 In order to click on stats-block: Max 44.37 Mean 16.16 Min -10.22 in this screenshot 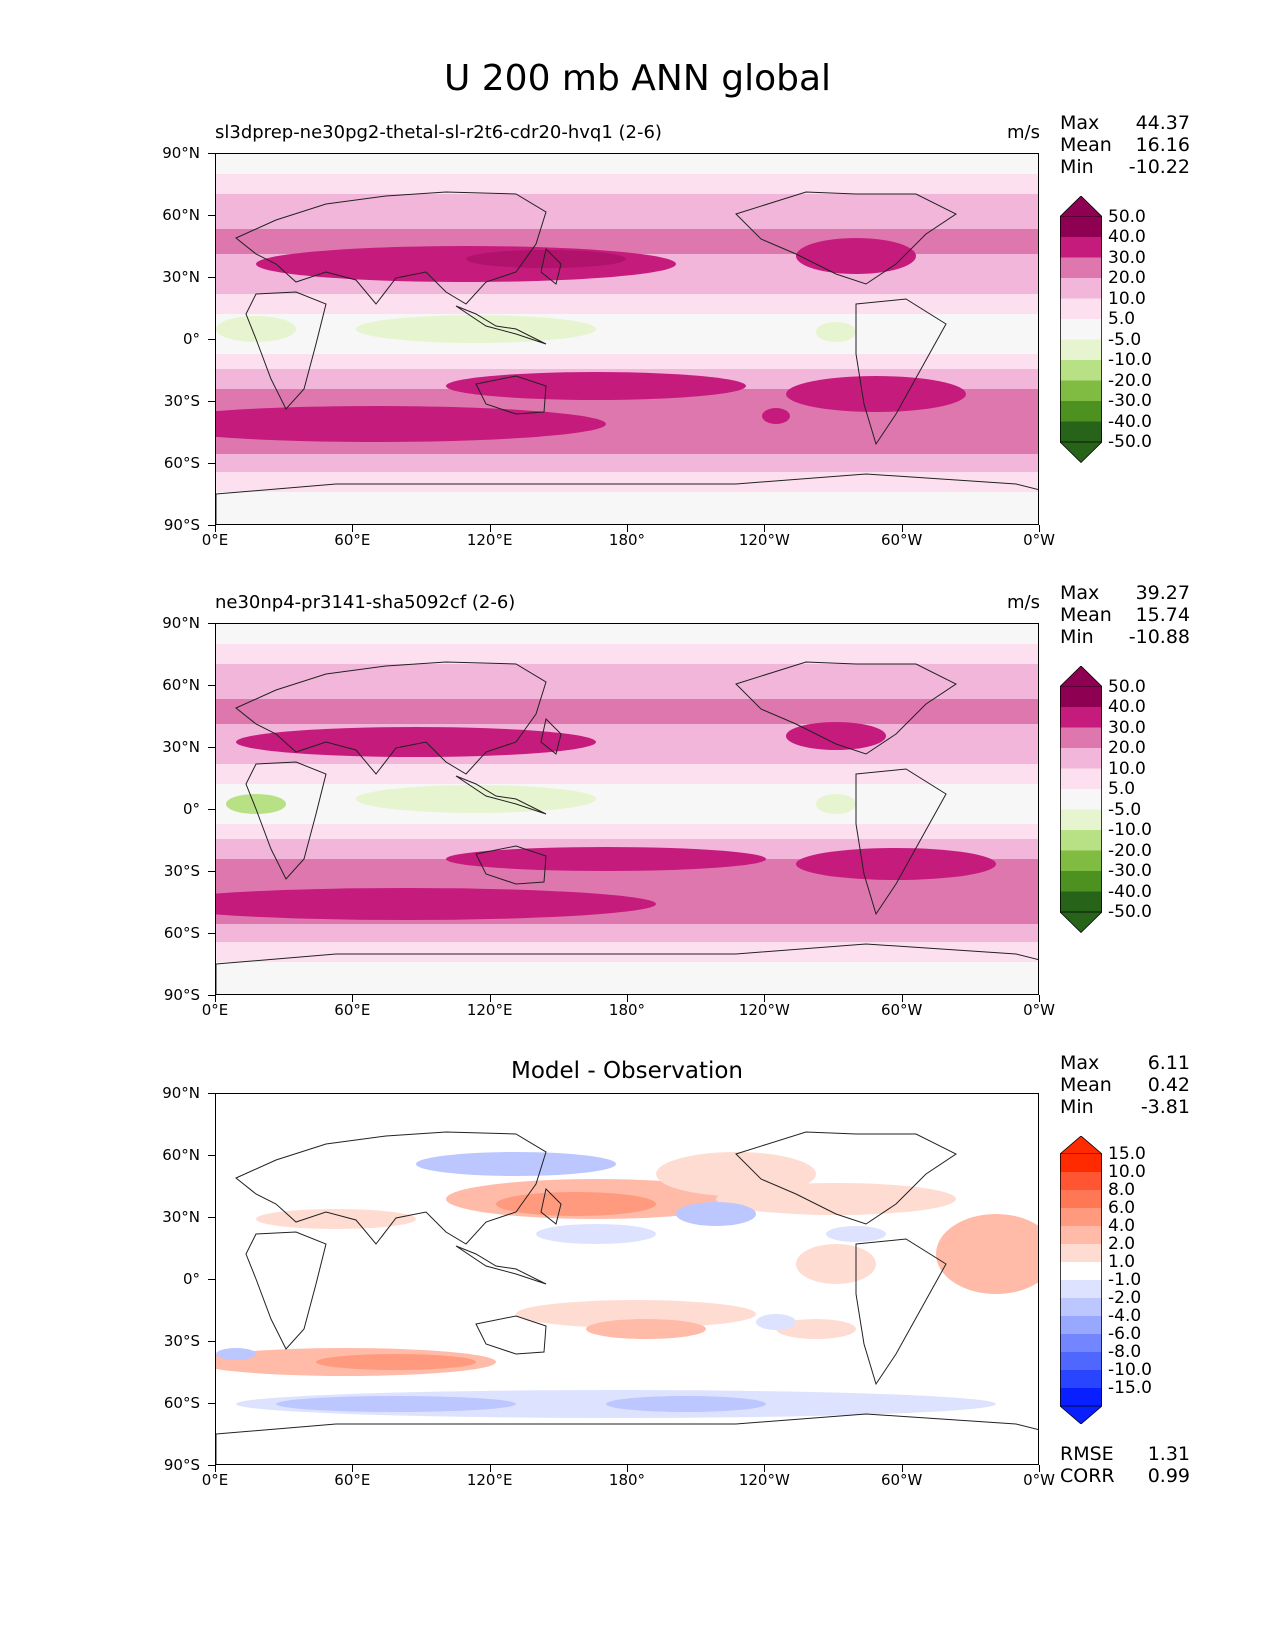, I will do `click(1125, 145)`.